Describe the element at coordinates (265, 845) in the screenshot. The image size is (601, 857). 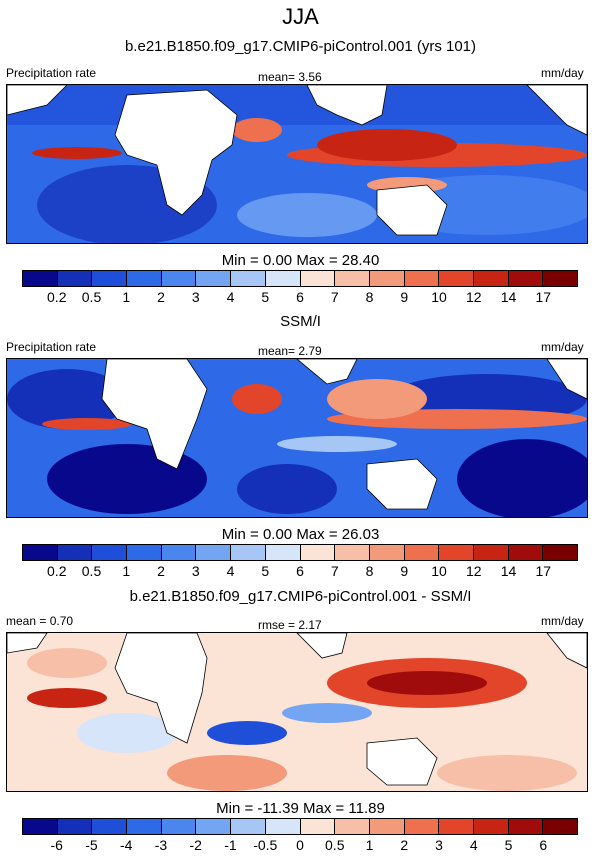
I see `colorbar-tick-label: -0.5` at that location.